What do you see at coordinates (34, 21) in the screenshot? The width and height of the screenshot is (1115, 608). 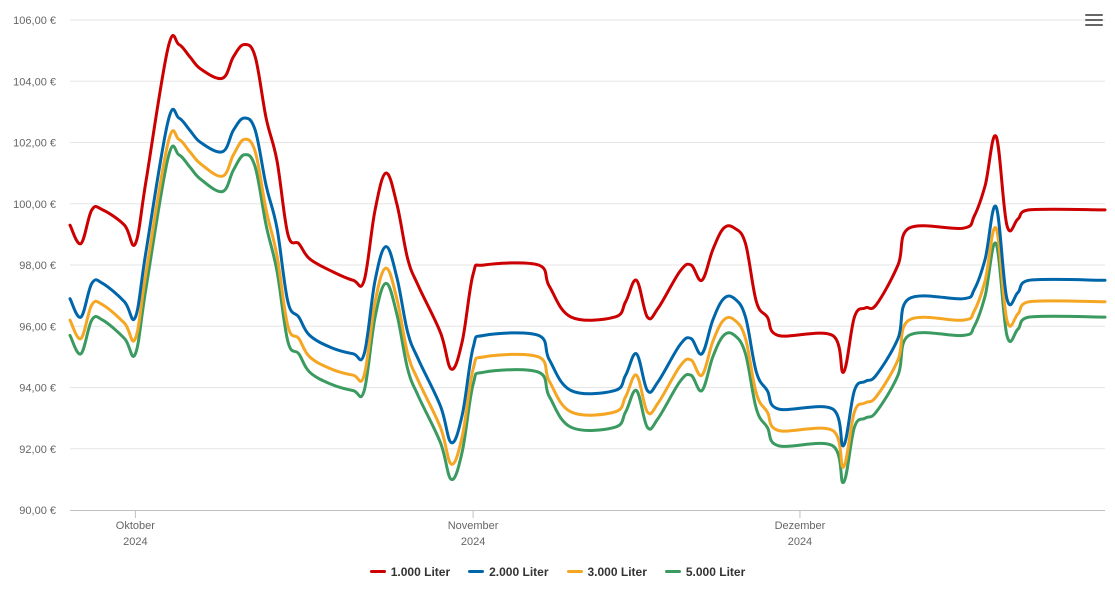 I see `y-tick-label: 106,00 €` at bounding box center [34, 21].